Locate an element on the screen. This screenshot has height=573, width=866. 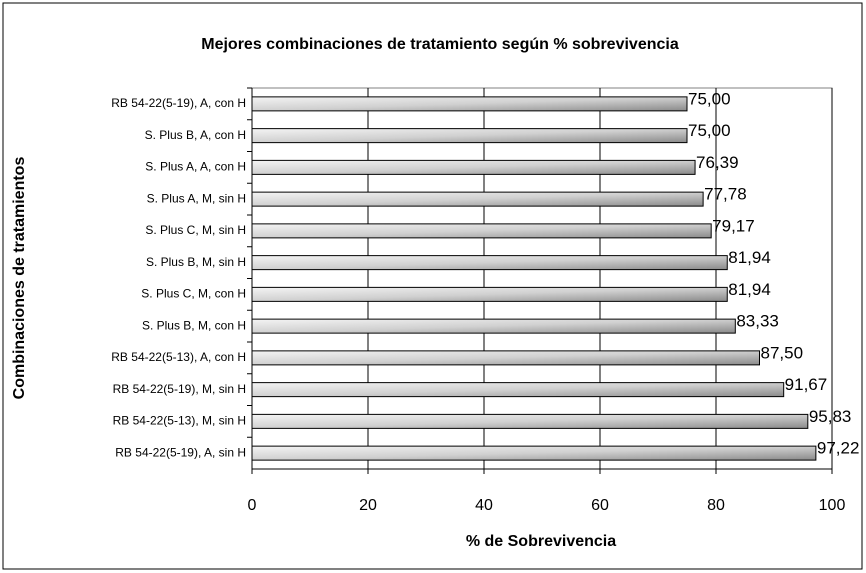
x-tick-label: 20 is located at coordinates (368, 505).